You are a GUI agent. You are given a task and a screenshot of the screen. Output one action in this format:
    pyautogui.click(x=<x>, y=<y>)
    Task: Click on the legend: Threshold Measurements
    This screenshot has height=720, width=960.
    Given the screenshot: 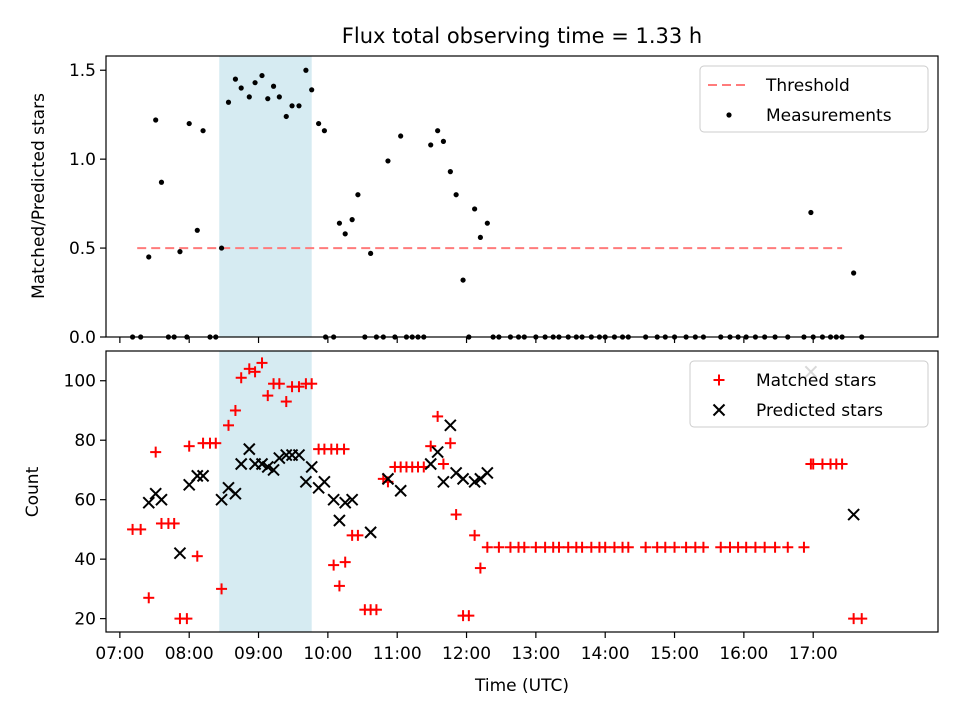 What is the action you would take?
    pyautogui.click(x=814, y=99)
    